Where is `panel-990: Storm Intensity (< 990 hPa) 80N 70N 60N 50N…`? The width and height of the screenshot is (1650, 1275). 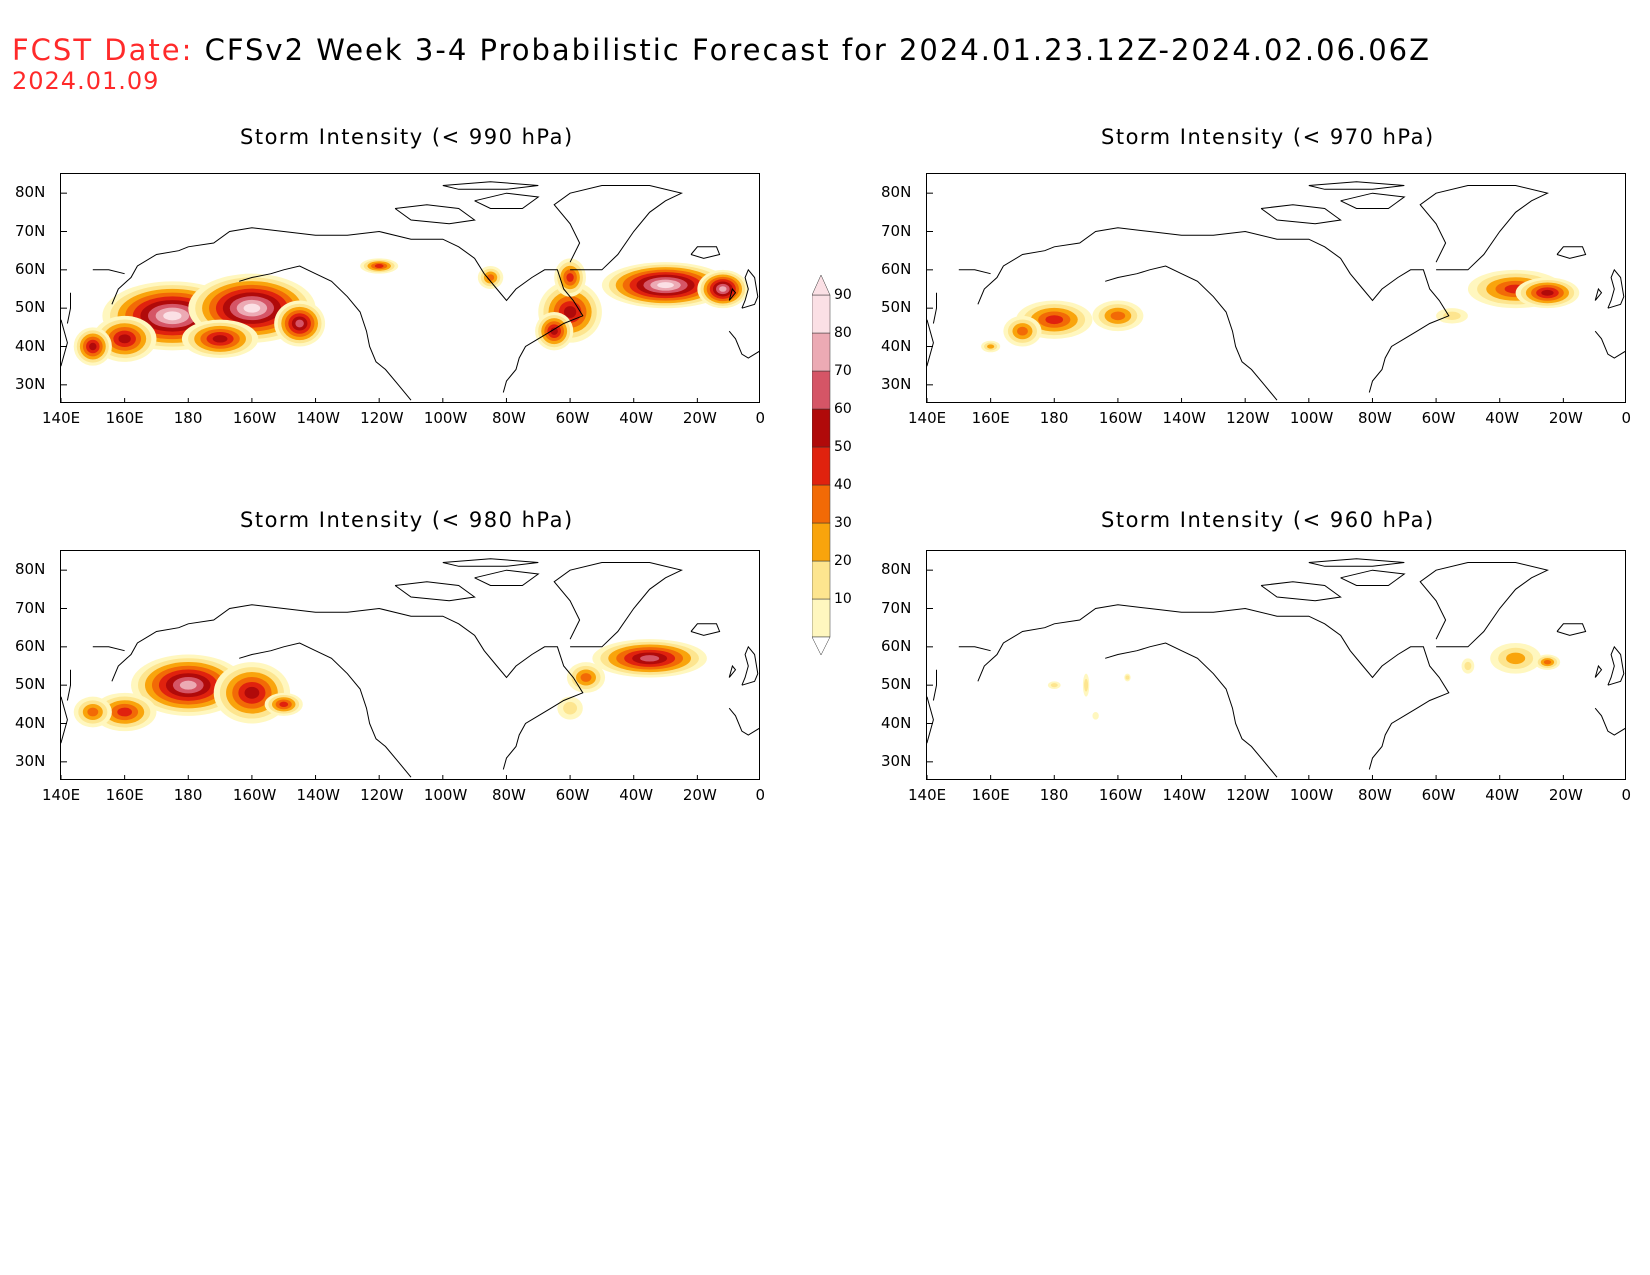
panel-990: Storm Intensity (< 990 hPa) 80N 70N 60N 50N… is located at coordinates (390, 276).